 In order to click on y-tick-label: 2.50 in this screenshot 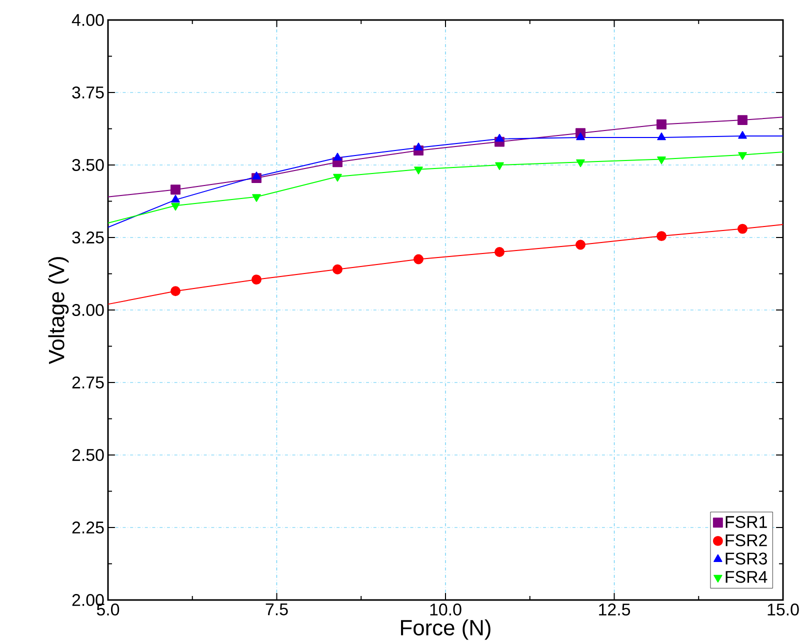, I will do `click(88, 455)`.